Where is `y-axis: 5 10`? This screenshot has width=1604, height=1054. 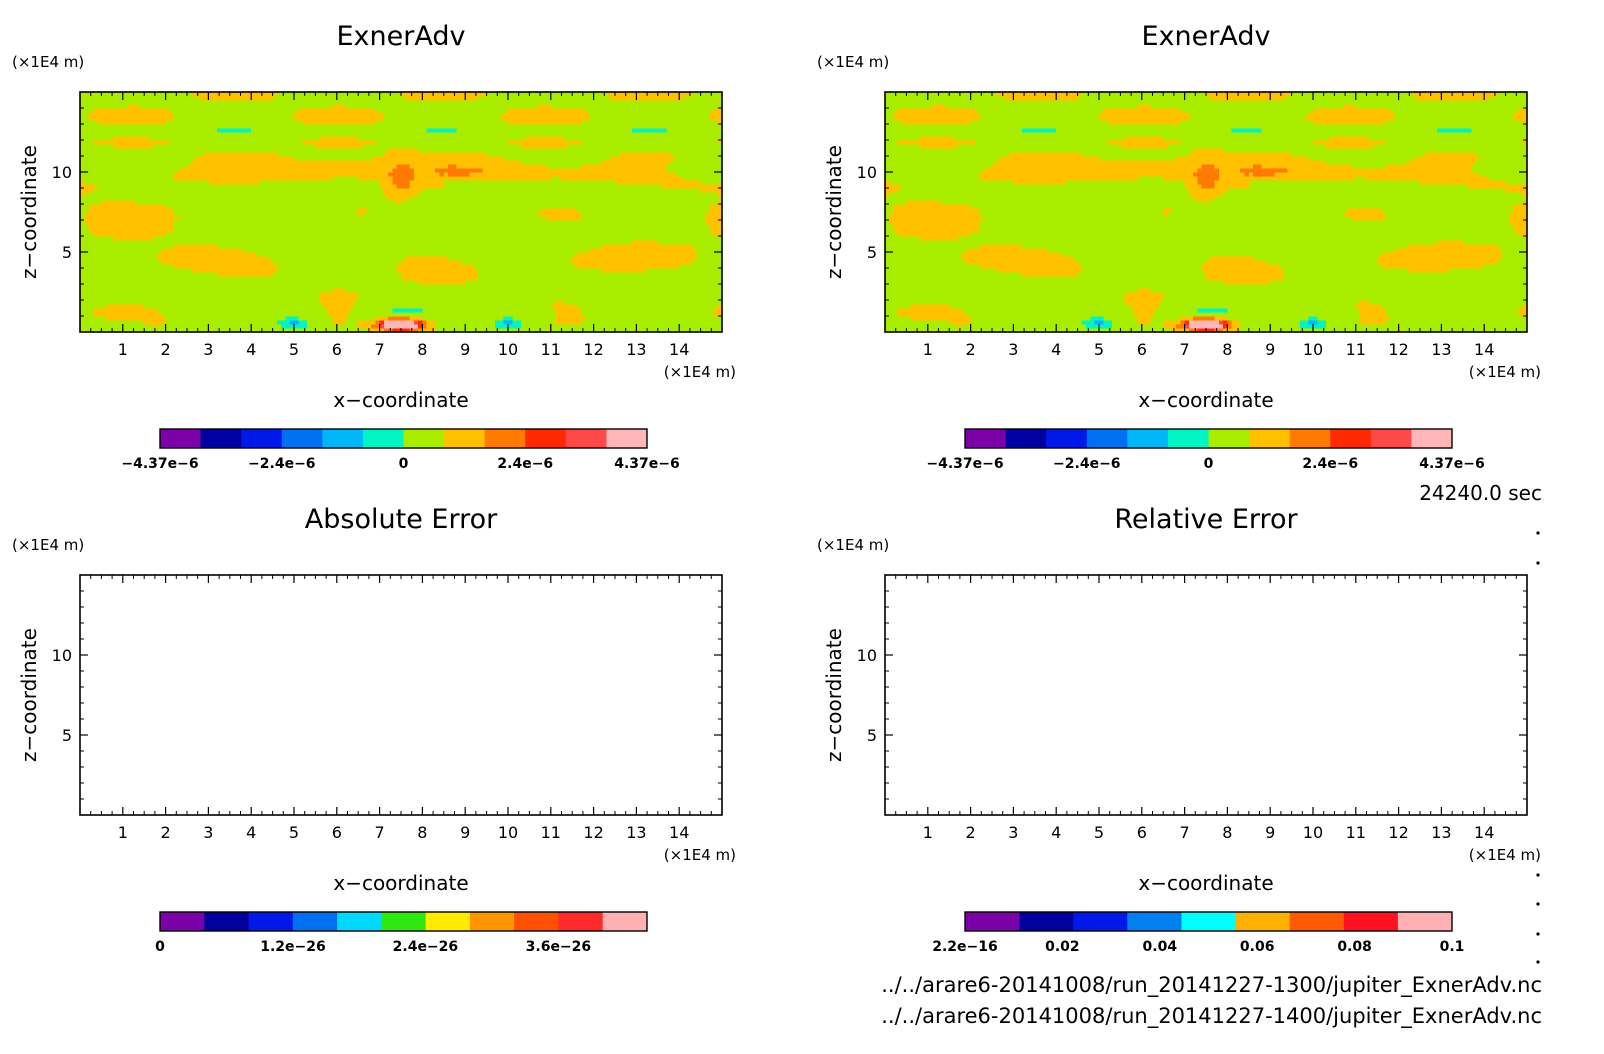
y-axis: 5 10 is located at coordinates (1192, 695).